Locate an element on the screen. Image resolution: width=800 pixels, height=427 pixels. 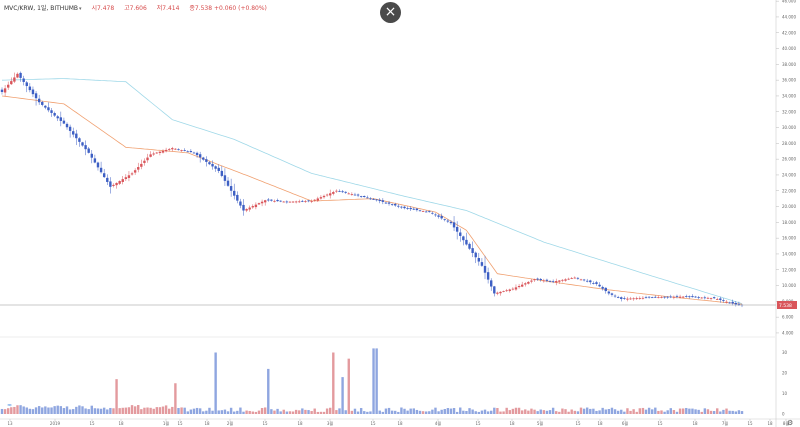
time-tick-label: 3월 is located at coordinates (330, 423).